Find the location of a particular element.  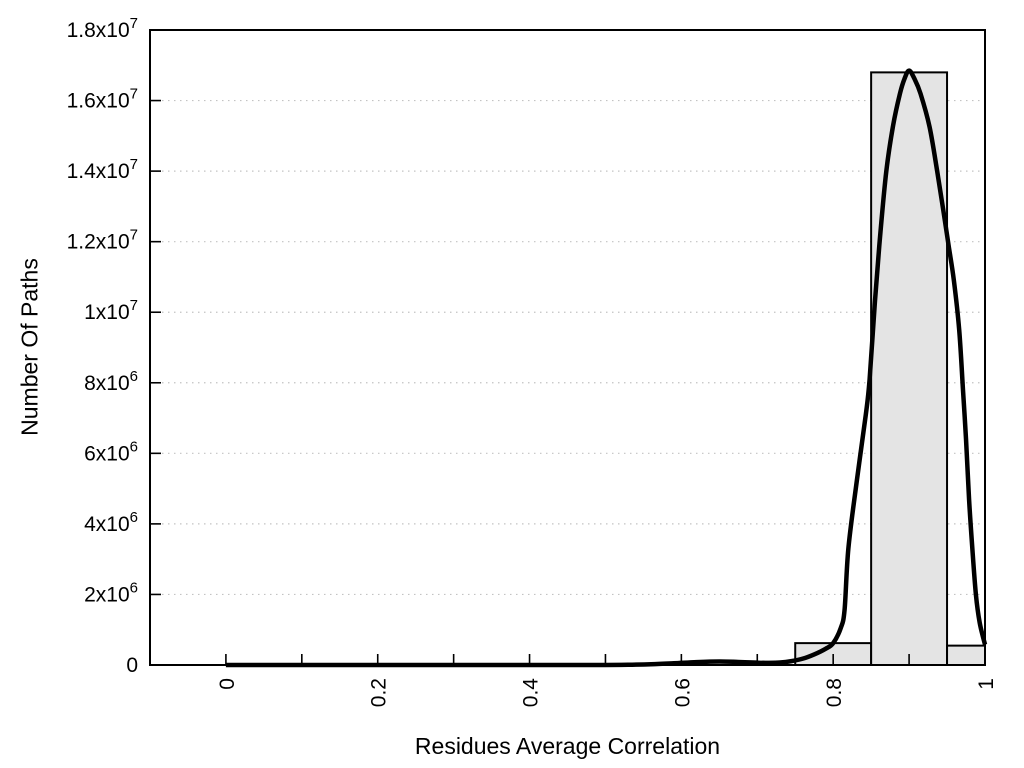

y-tick-label: 1x10⁷ is located at coordinates (111, 310).